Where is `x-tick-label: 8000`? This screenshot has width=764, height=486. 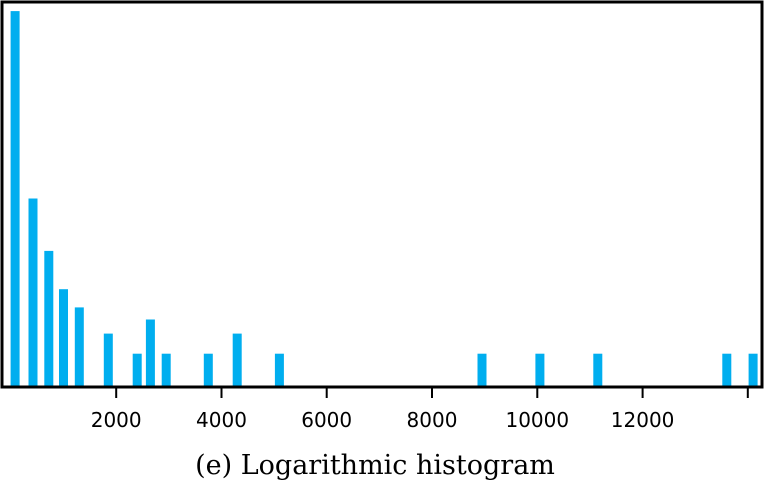
x-tick-label: 8000 is located at coordinates (432, 420).